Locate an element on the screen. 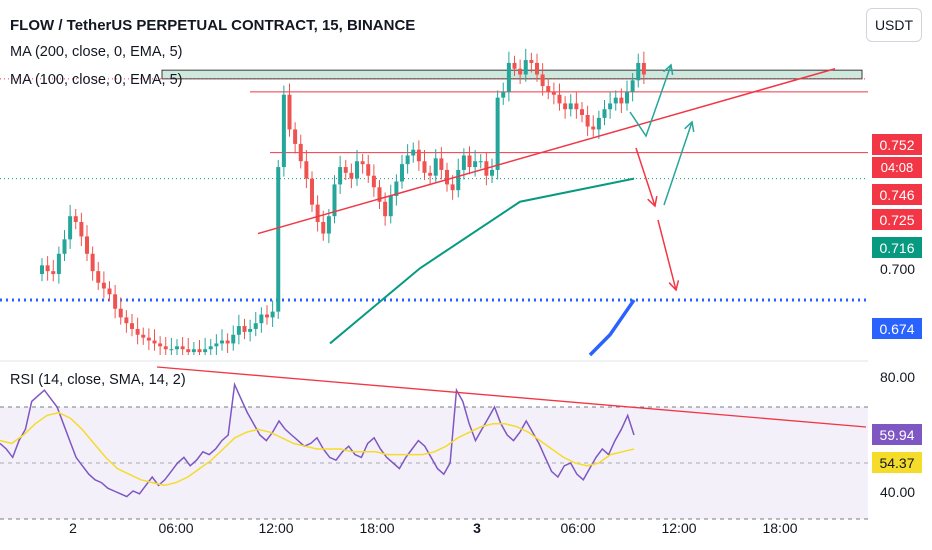 This screenshot has width=932, height=550. time-label: 18:00 is located at coordinates (377, 528).